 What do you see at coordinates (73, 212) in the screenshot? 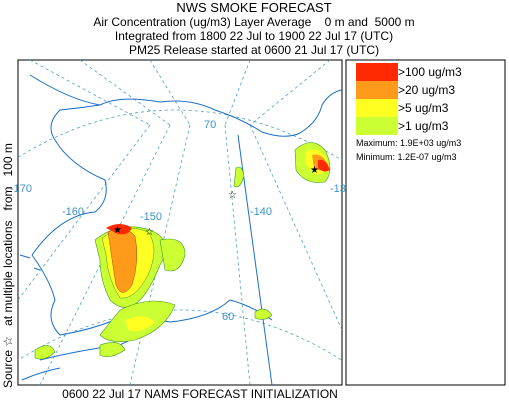
I see `grid-label: -160` at bounding box center [73, 212].